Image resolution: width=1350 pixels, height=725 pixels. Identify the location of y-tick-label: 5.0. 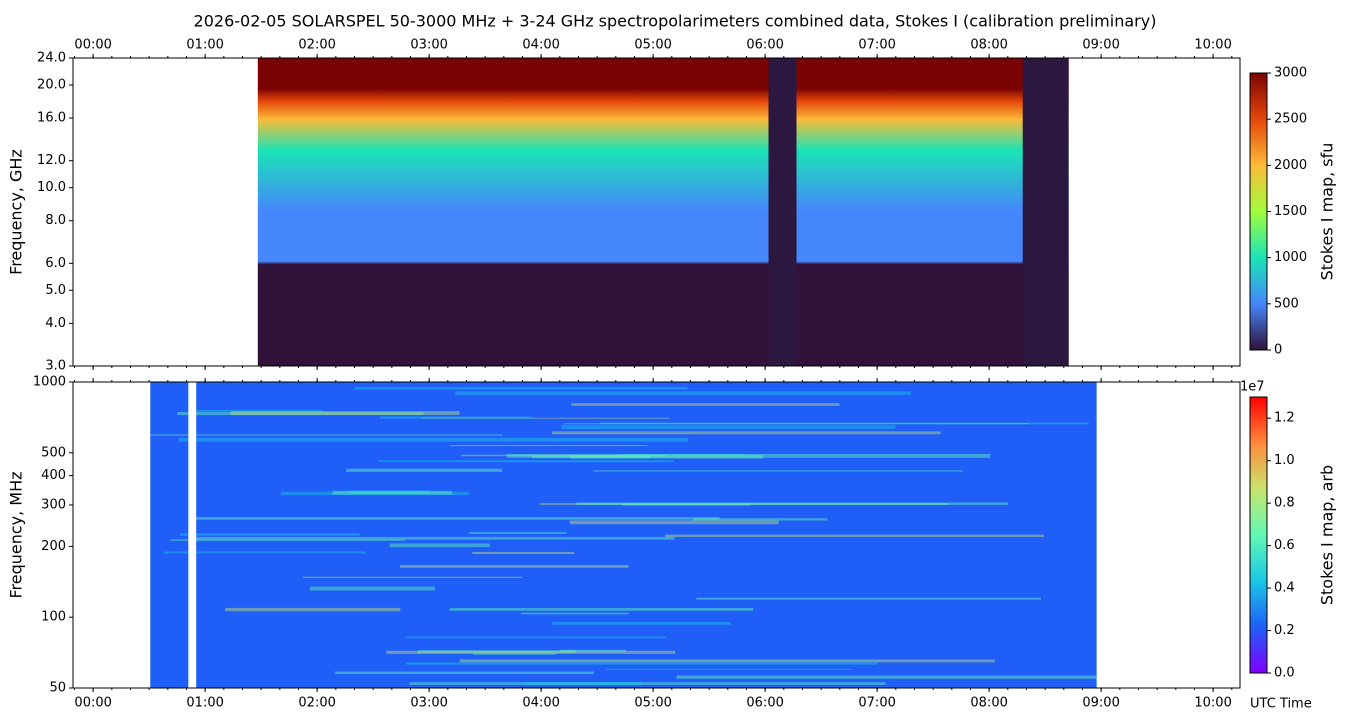
(55, 290).